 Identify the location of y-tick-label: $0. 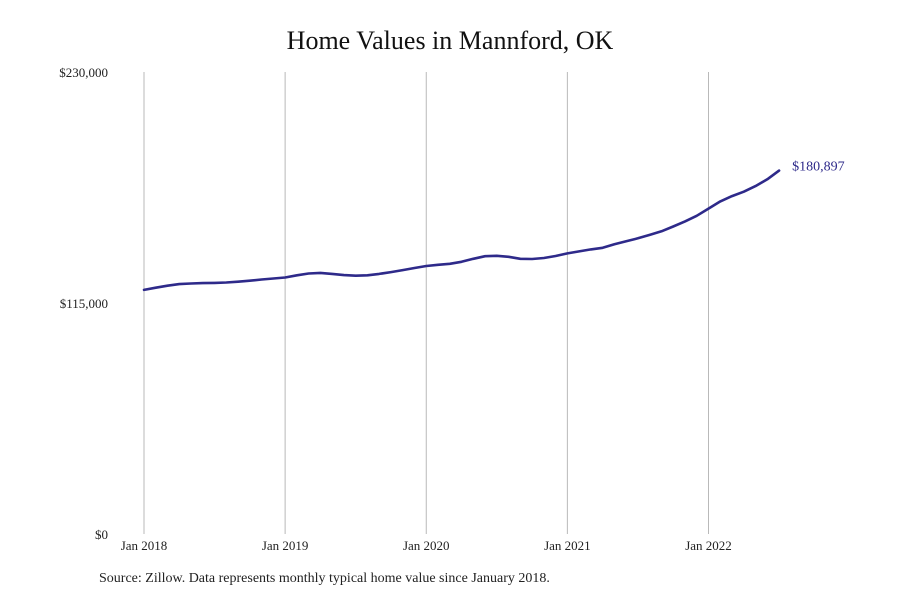
(101, 534).